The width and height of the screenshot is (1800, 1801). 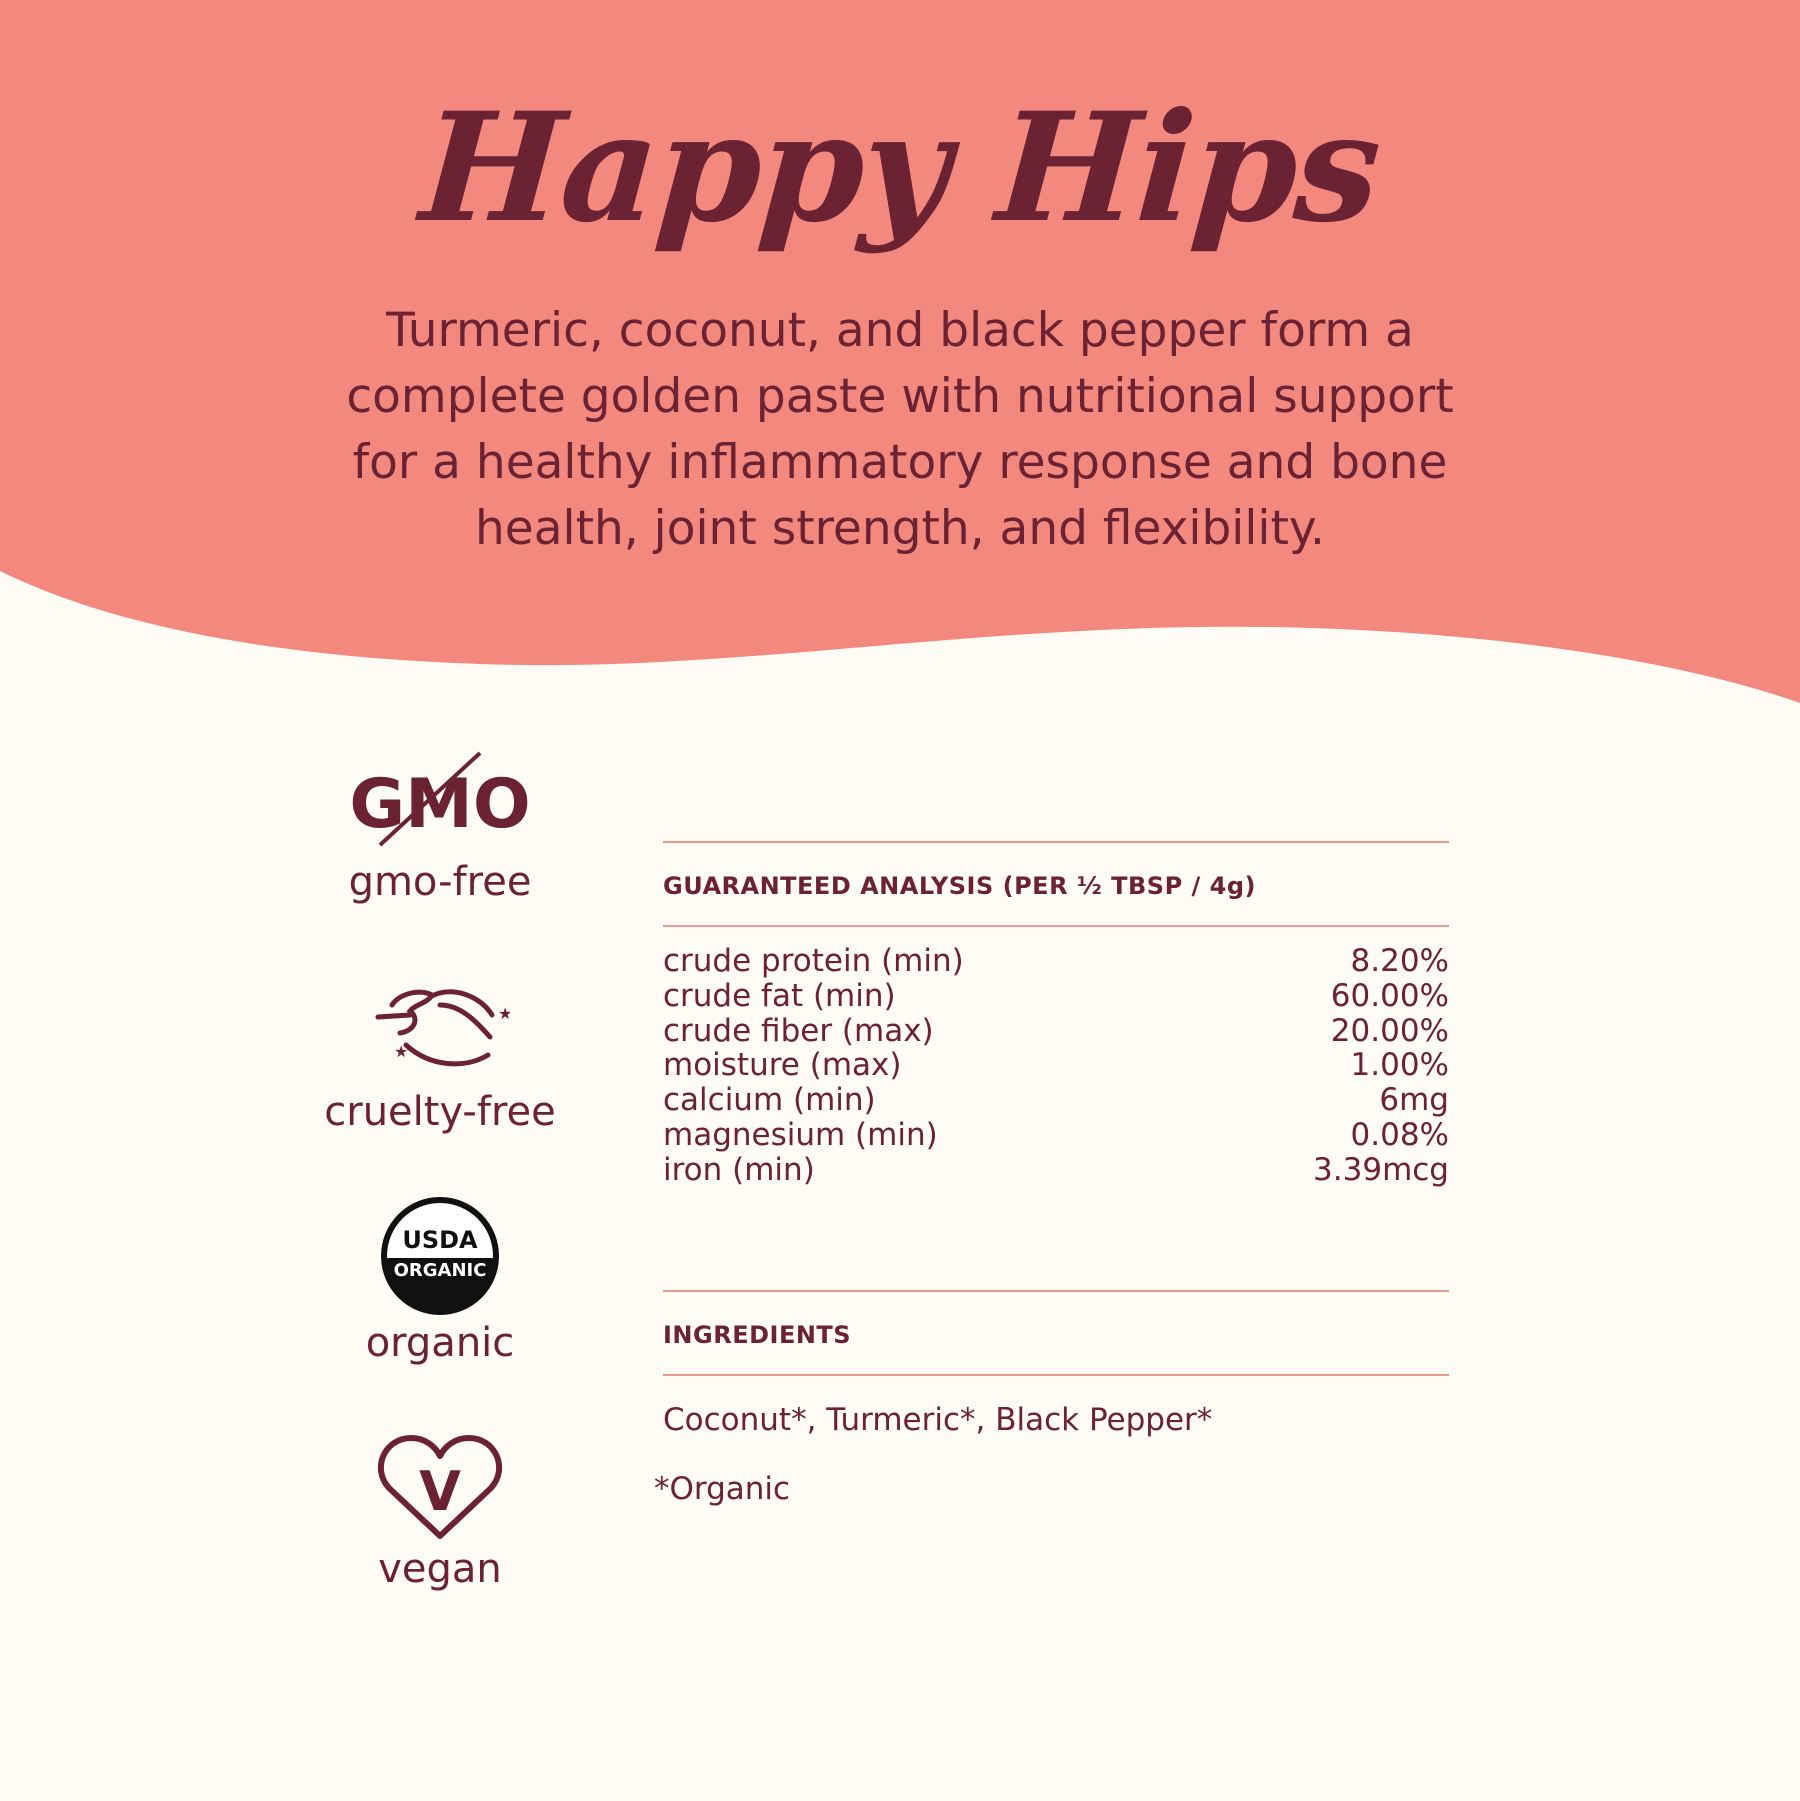 What do you see at coordinates (813, 961) in the screenshot?
I see `nutrient-name: crude protein (min)` at bounding box center [813, 961].